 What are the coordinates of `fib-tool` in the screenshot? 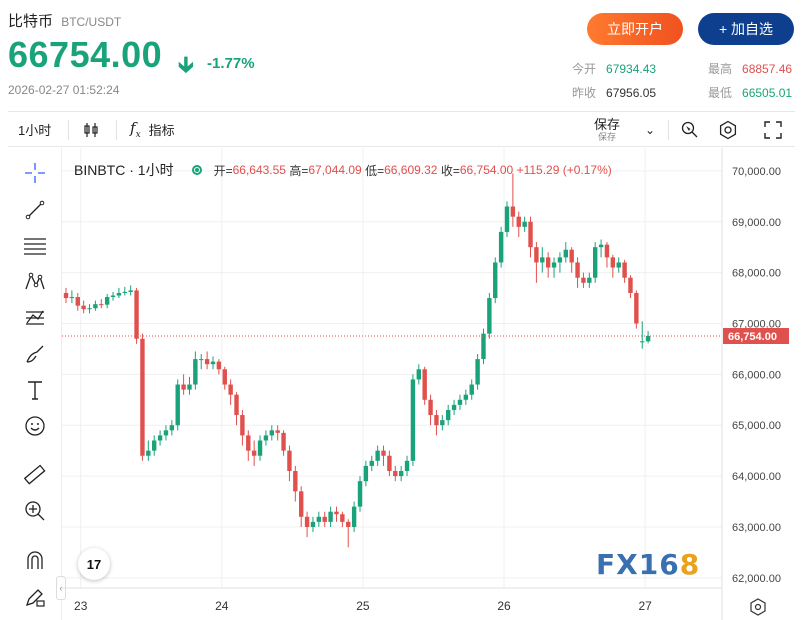 It's located at (35, 246).